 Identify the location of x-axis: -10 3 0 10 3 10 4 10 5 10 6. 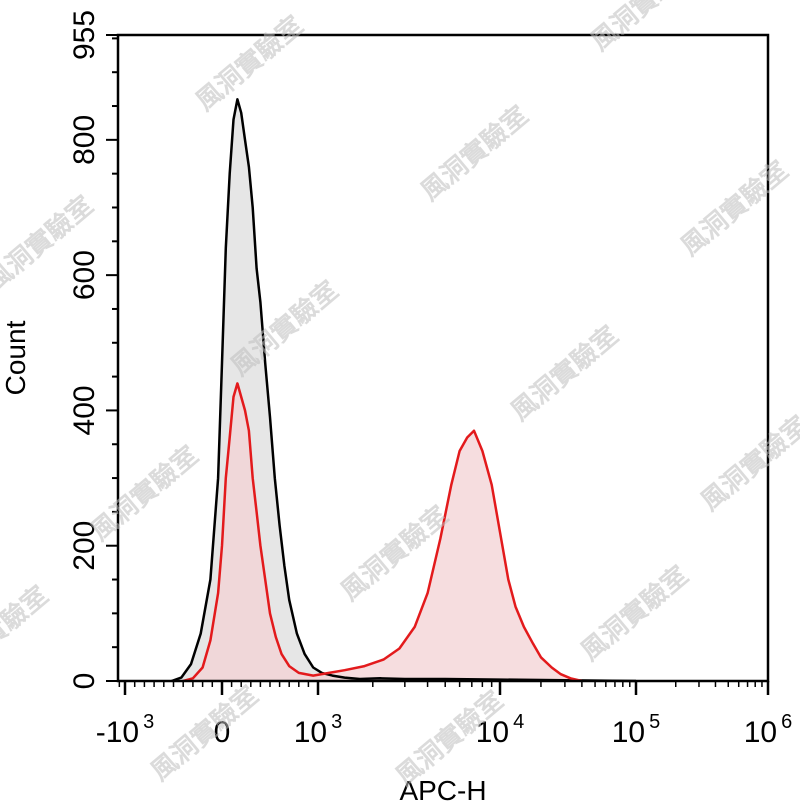
(444, 715).